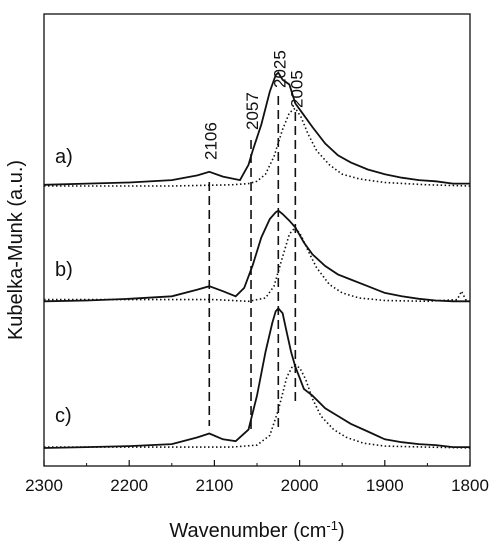  Describe the element at coordinates (129, 485) in the screenshot. I see `x-tick-label: 2200` at that location.